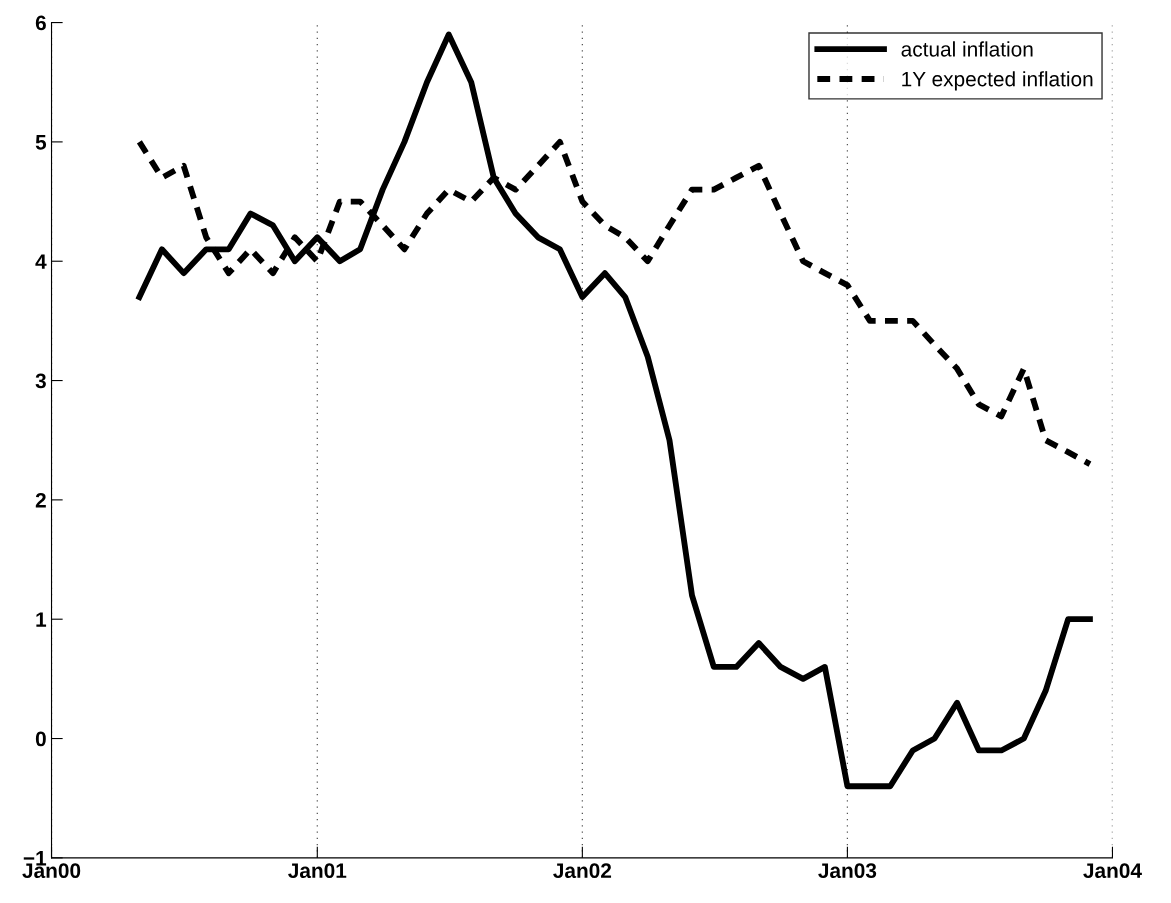  I want to click on y-tick-label: 3, so click(40, 381).